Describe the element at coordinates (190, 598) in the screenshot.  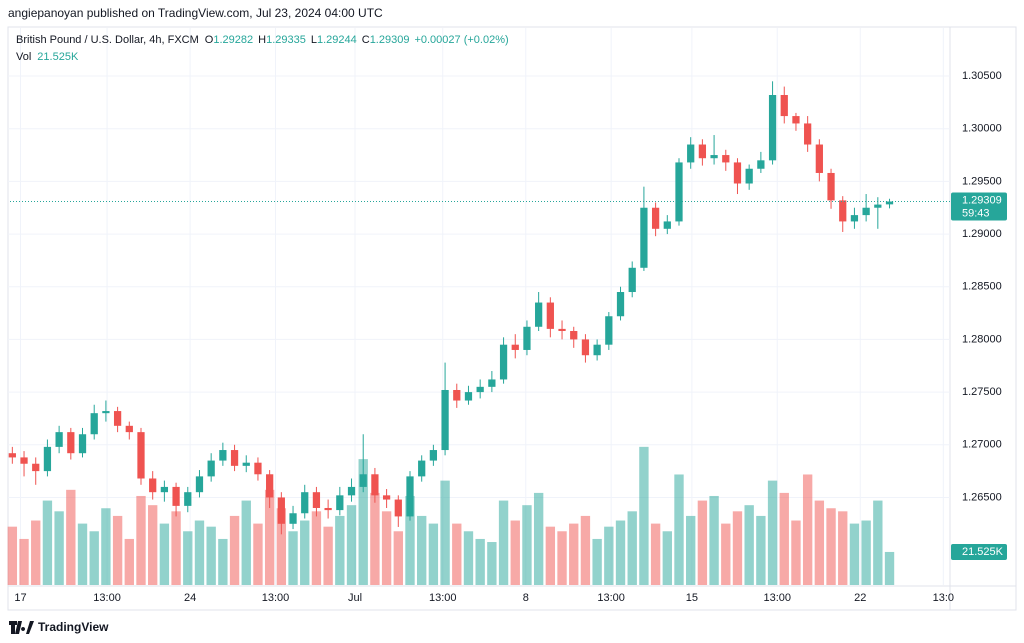
I see `x-tick-label: 24` at that location.